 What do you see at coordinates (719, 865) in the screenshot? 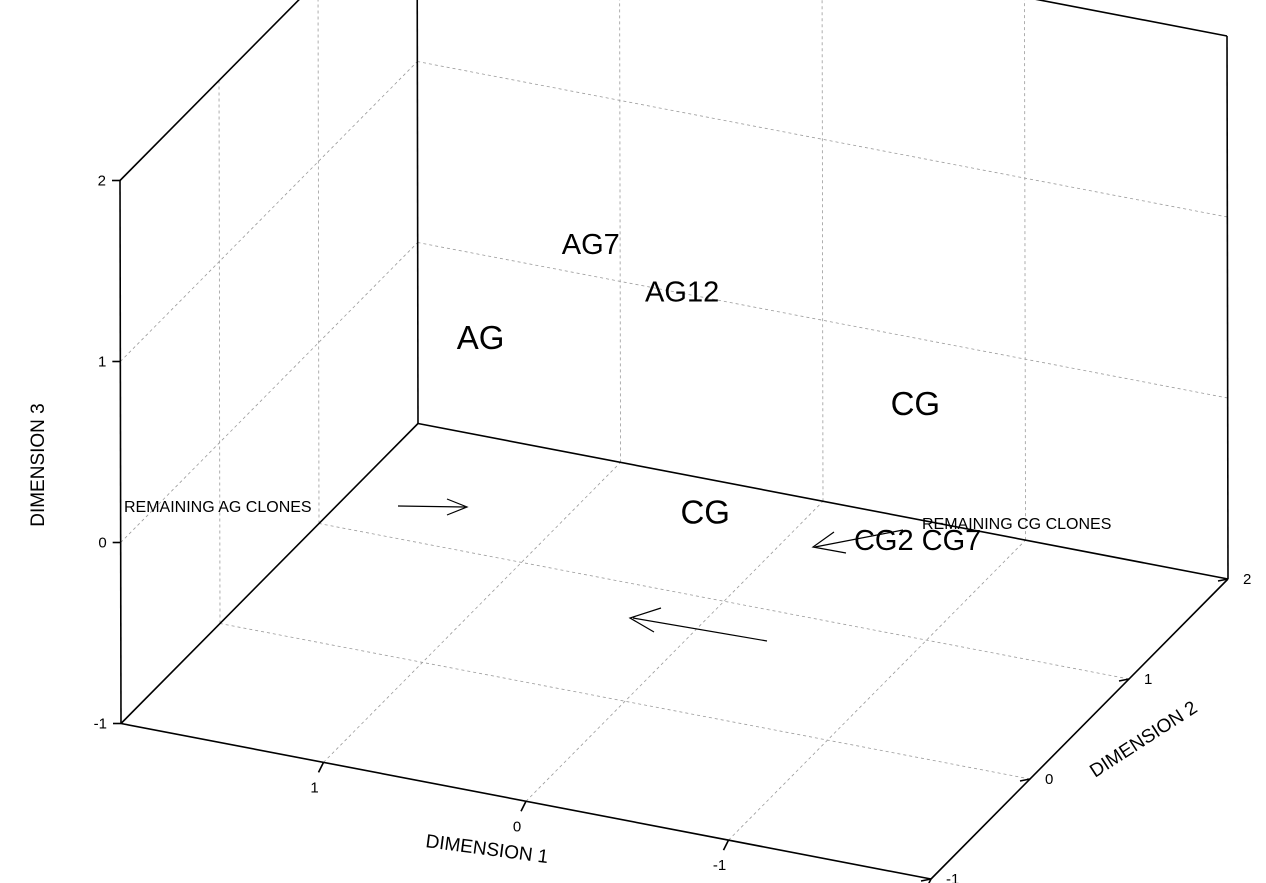
I see `x-tick-label: -1` at bounding box center [719, 865].